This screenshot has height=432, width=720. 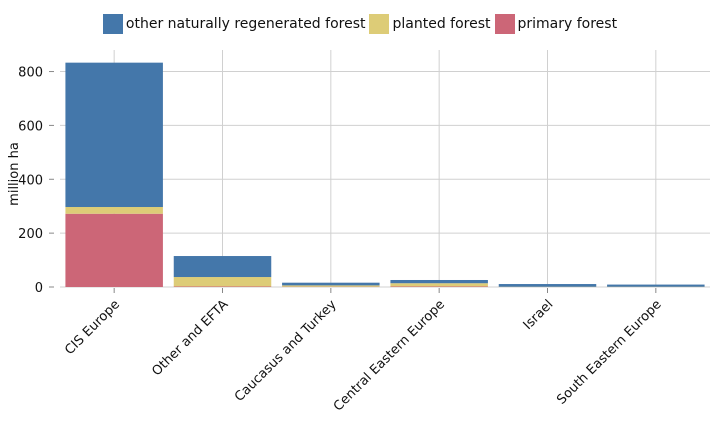 What do you see at coordinates (30, 234) in the screenshot?
I see `y-tick-label: 200` at bounding box center [30, 234].